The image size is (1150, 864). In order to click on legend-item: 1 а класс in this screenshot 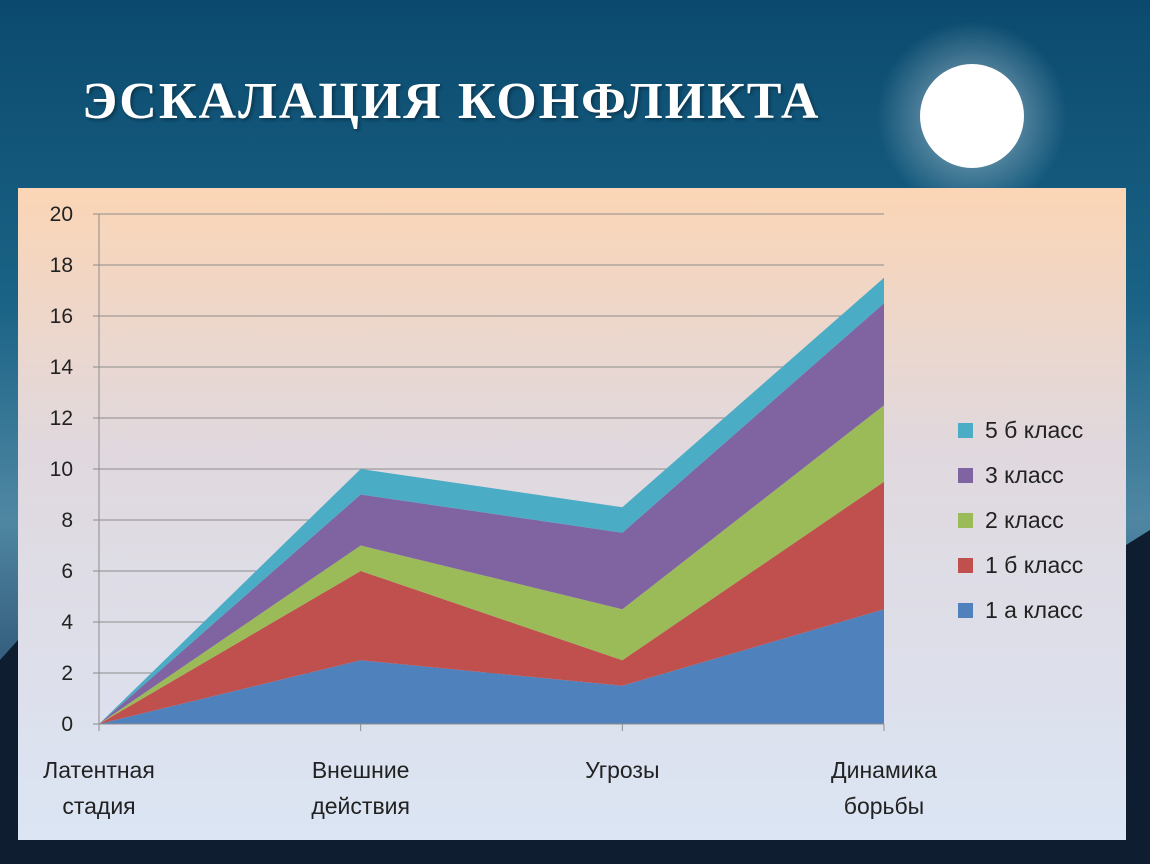, I will do `click(1038, 610)`.